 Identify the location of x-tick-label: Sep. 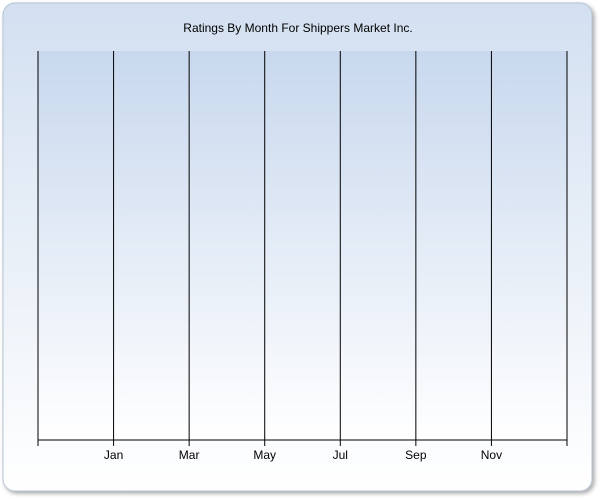
(416, 455).